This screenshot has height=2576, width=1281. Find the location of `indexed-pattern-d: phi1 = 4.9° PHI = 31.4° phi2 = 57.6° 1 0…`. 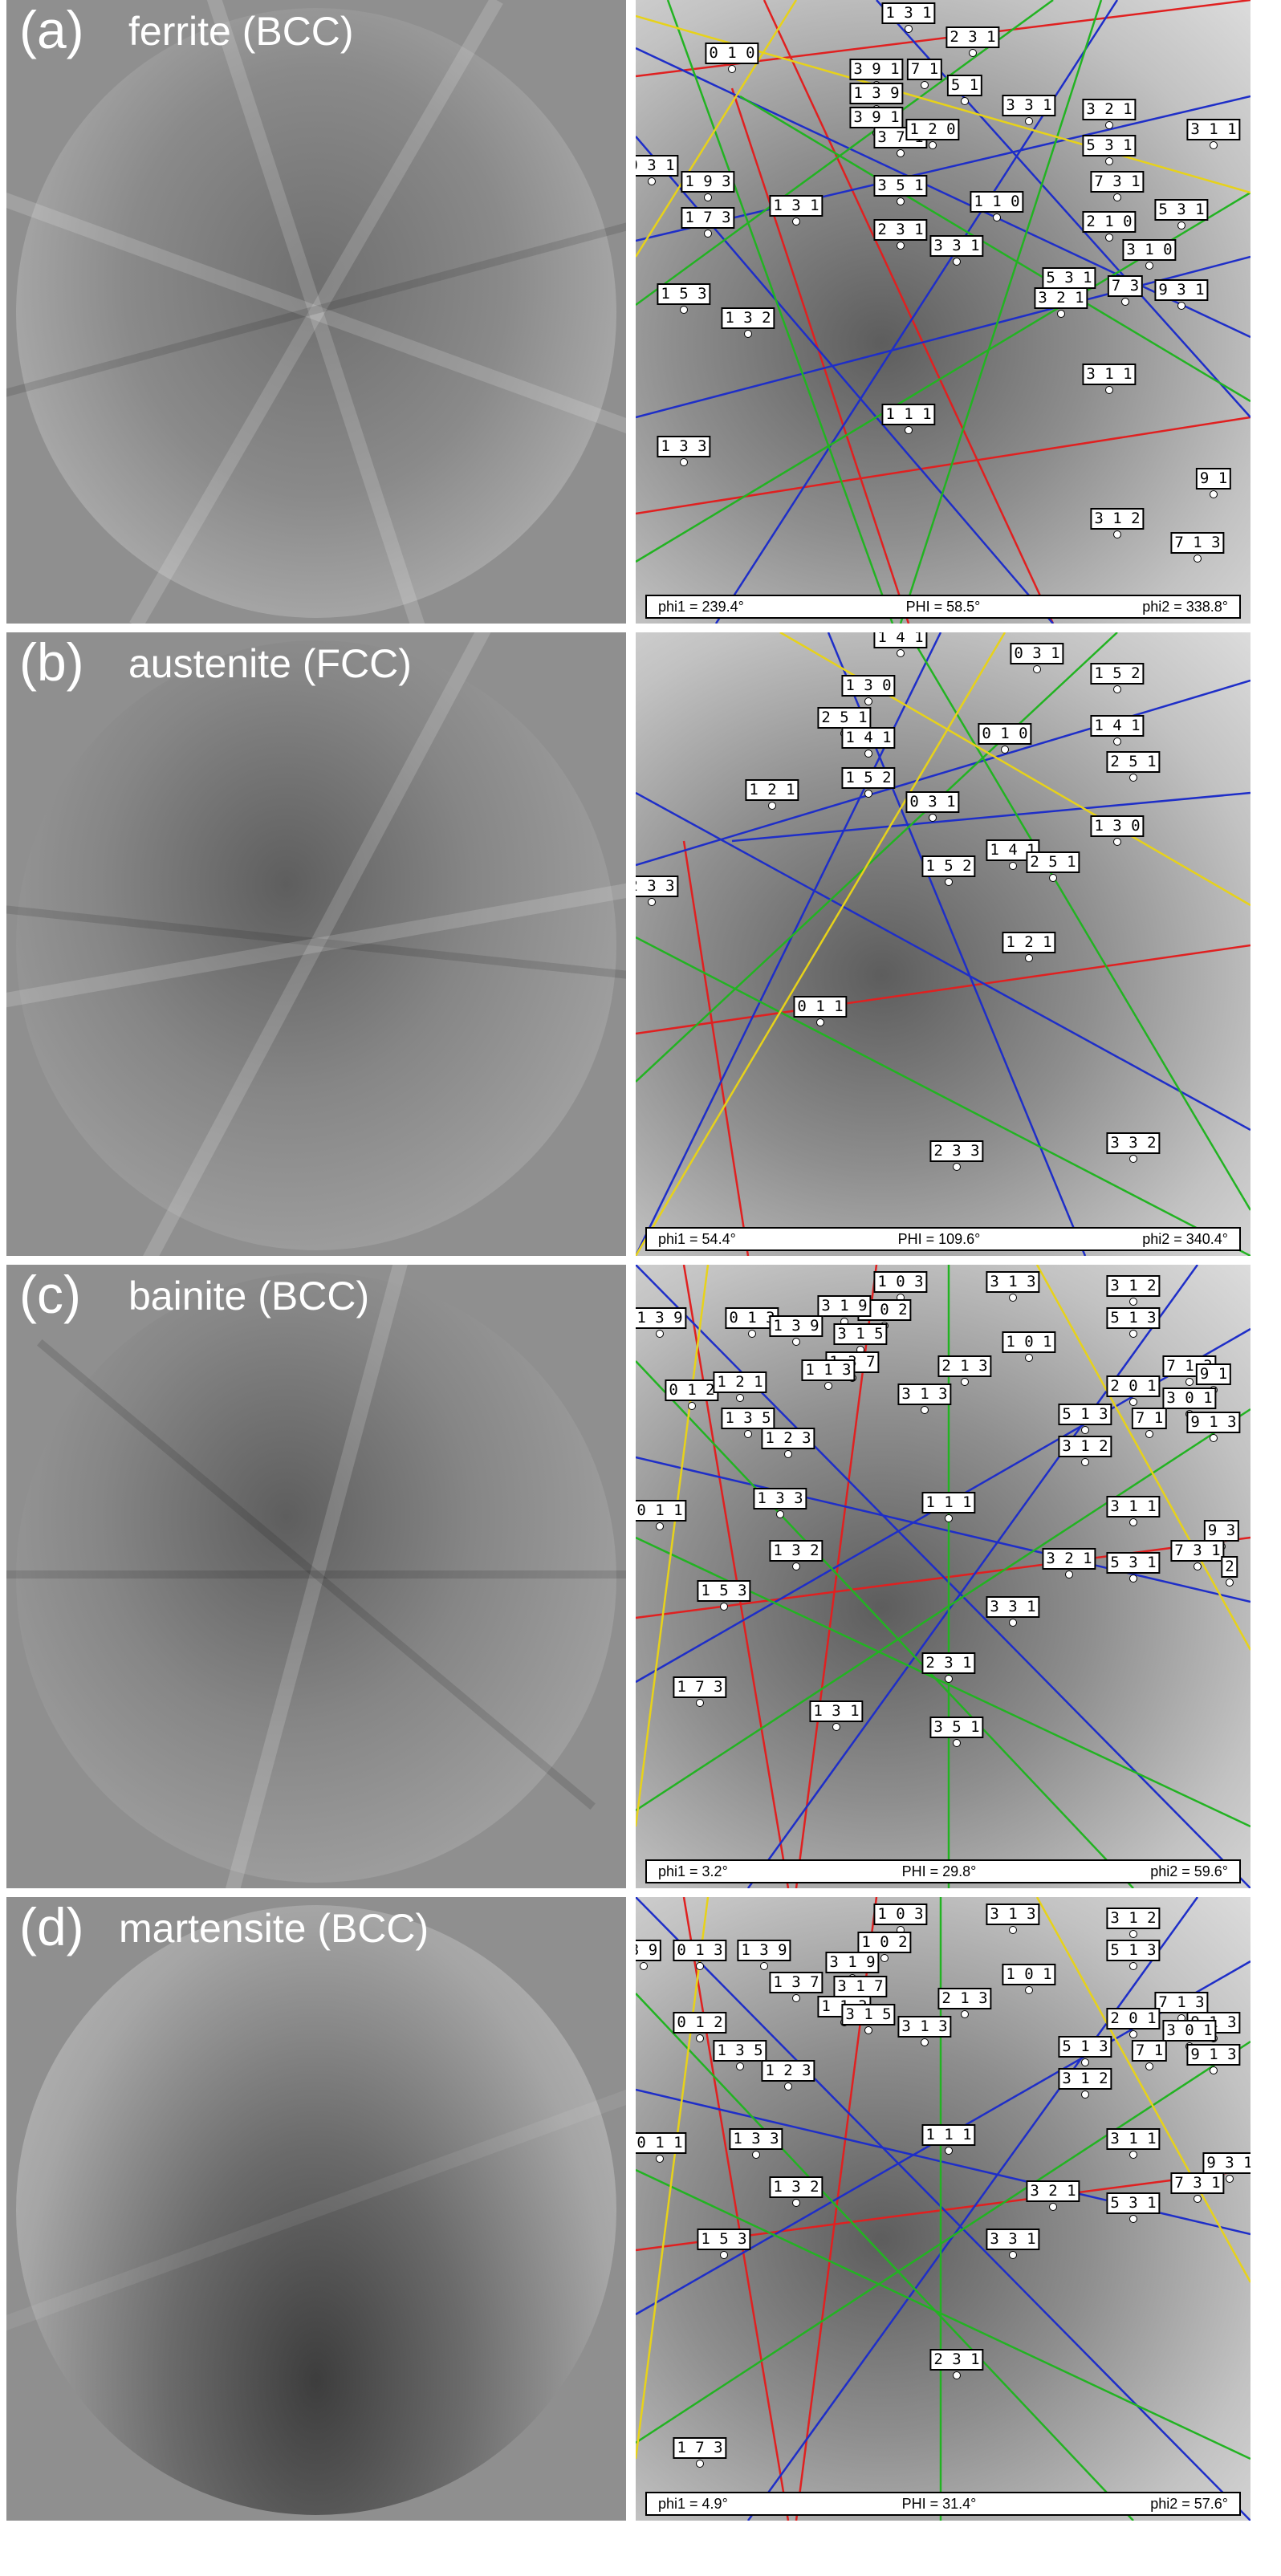

indexed-pattern-d: phi1 = 4.9° PHI = 31.4° phi2 = 57.6° 1 0… is located at coordinates (943, 2209).